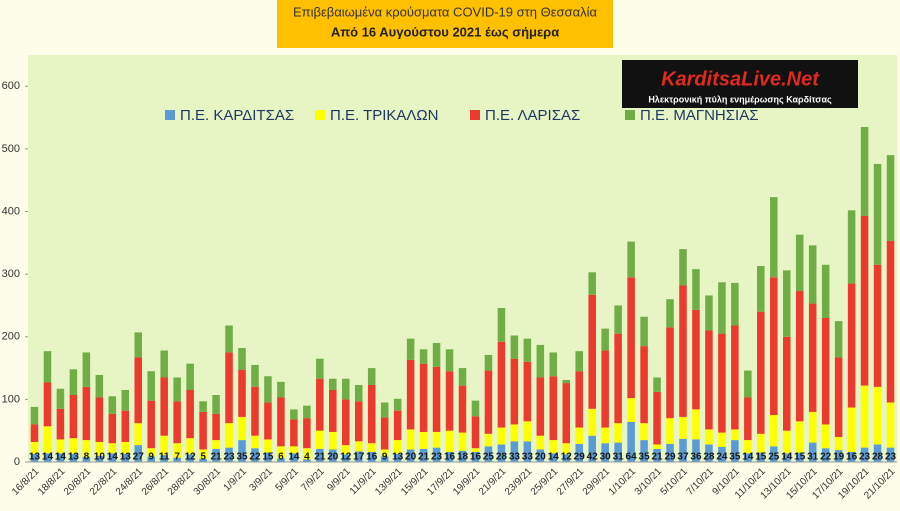 This screenshot has height=511, width=900. I want to click on data-label: 36, so click(696, 457).